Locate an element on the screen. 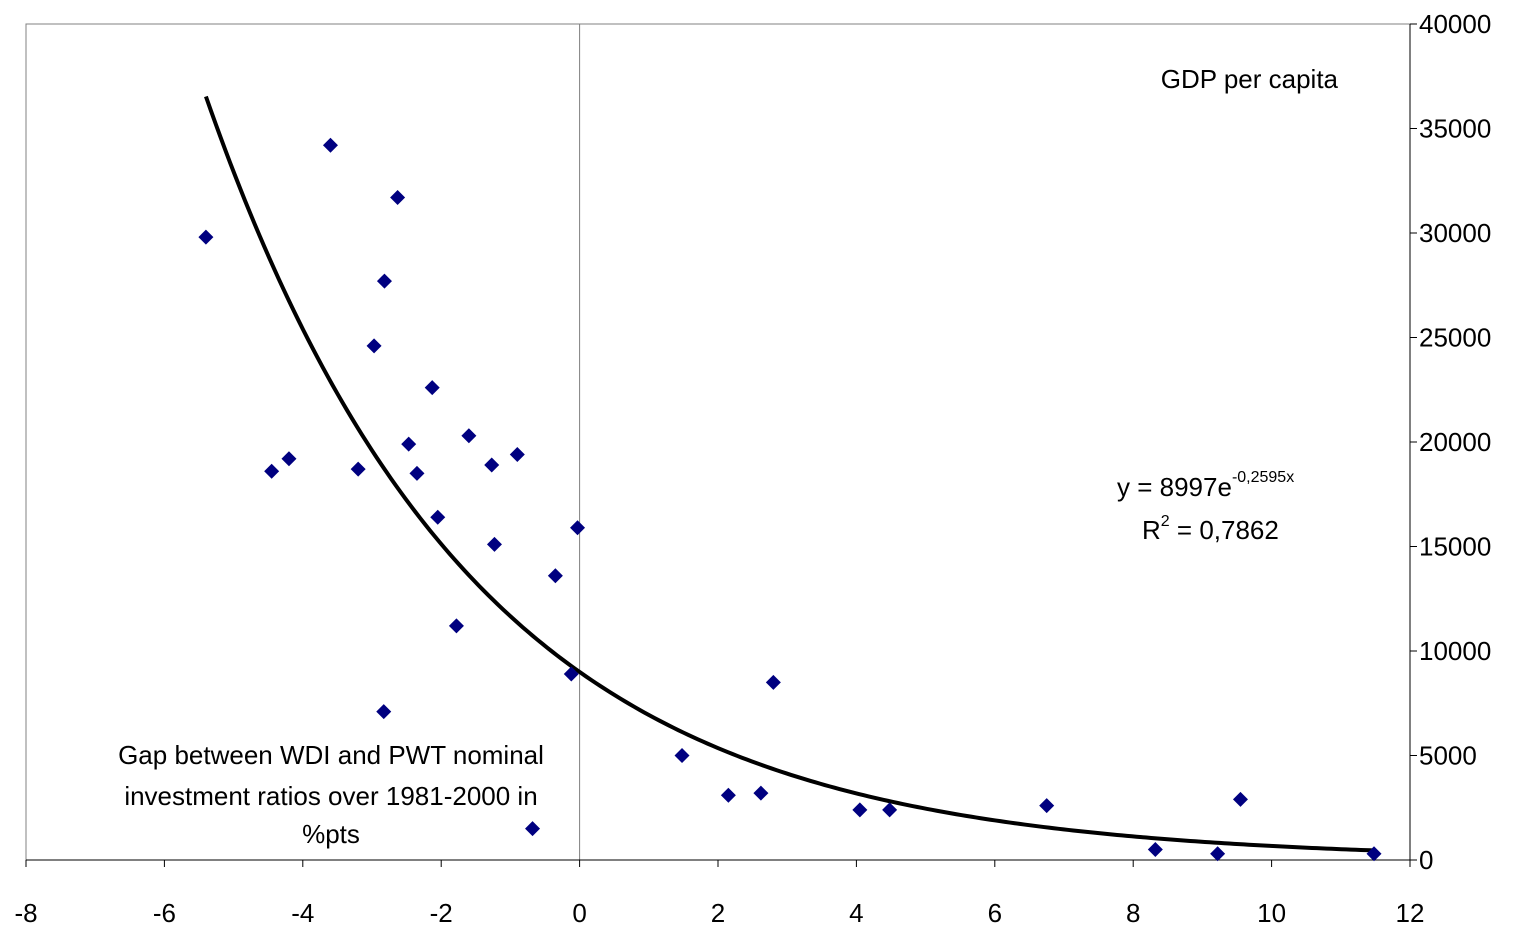 This screenshot has width=1519, height=928. x-tick-label: -6 is located at coordinates (164, 913).